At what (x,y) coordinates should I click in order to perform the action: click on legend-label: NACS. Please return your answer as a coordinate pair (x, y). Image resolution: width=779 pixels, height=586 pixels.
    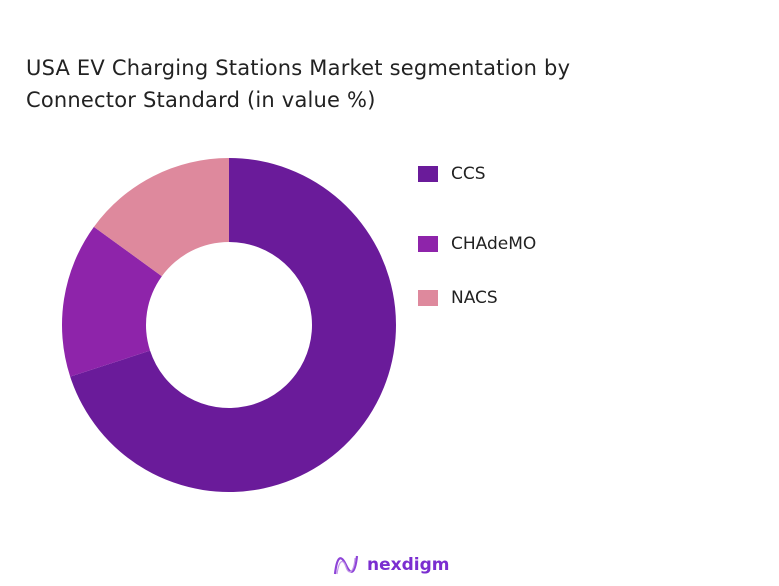
    Looking at the image, I should click on (474, 298).